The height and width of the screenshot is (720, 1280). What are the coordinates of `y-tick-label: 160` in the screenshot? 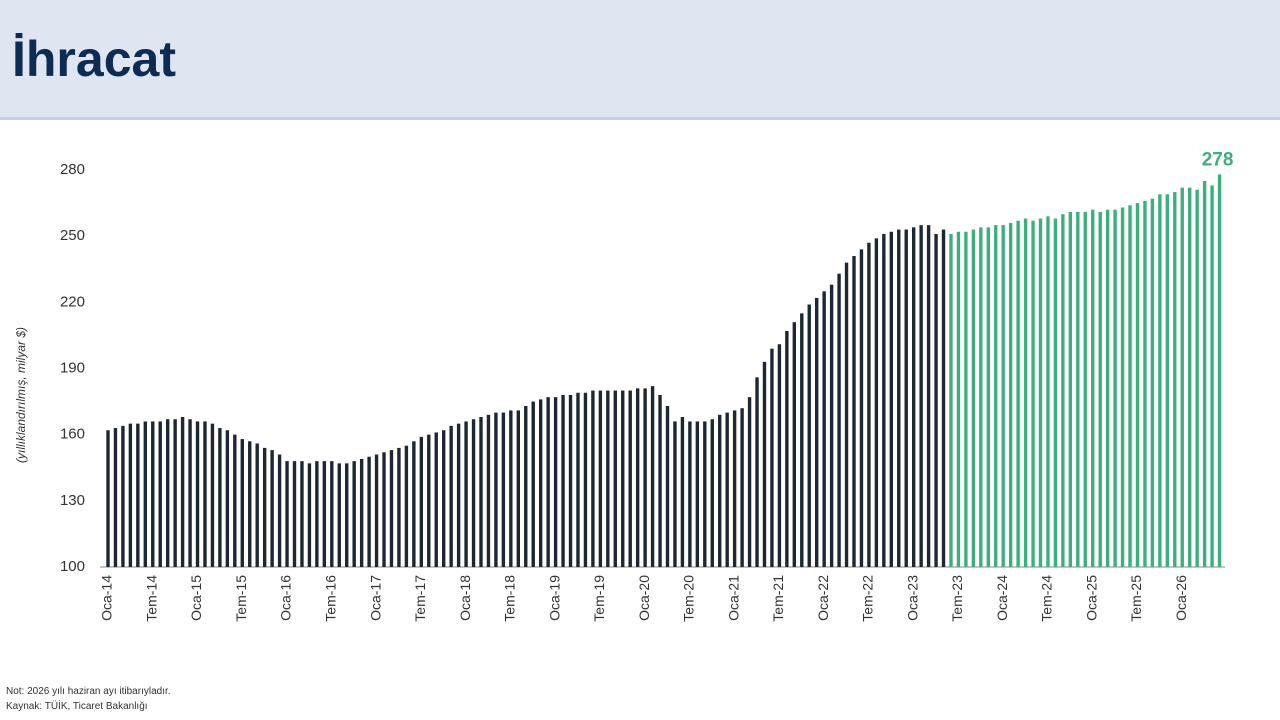 It's located at (72, 434).